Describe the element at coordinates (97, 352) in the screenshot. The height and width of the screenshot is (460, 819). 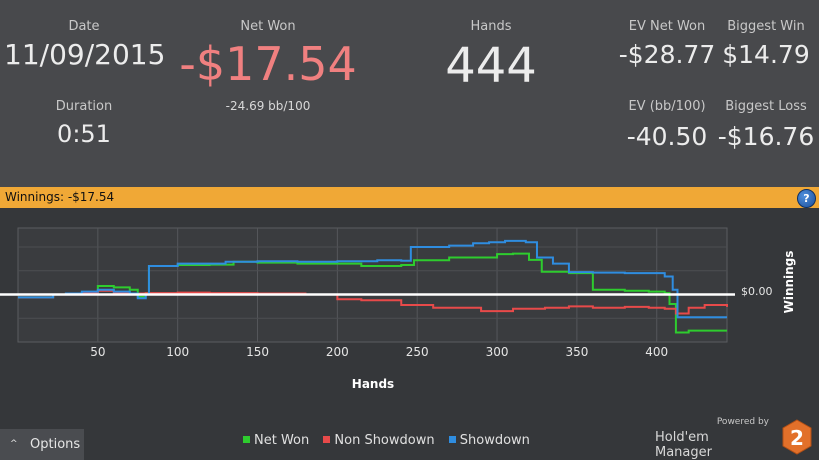
I see `x-tick-label: 50` at that location.